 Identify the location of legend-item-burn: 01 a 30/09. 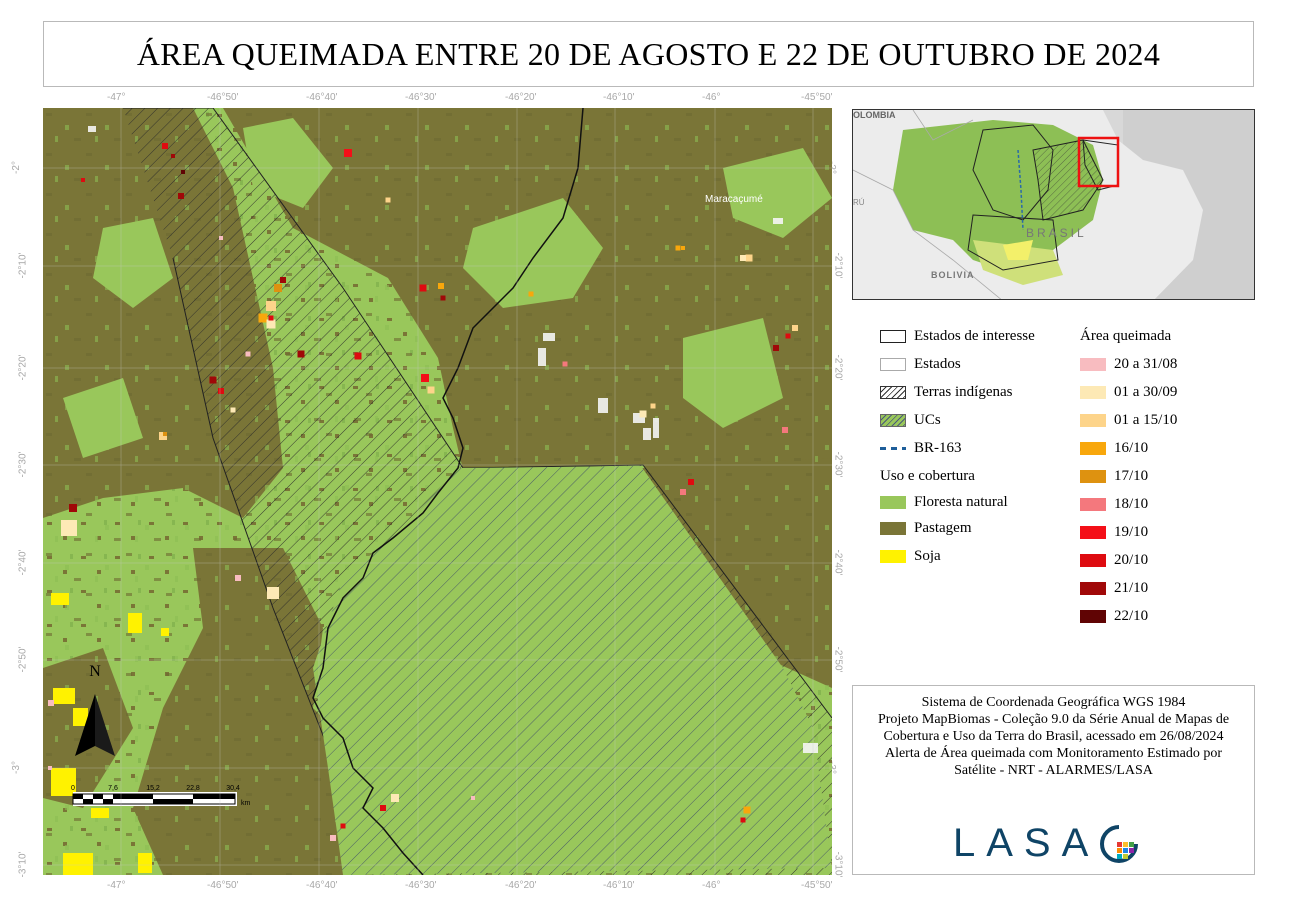
(1128, 392).